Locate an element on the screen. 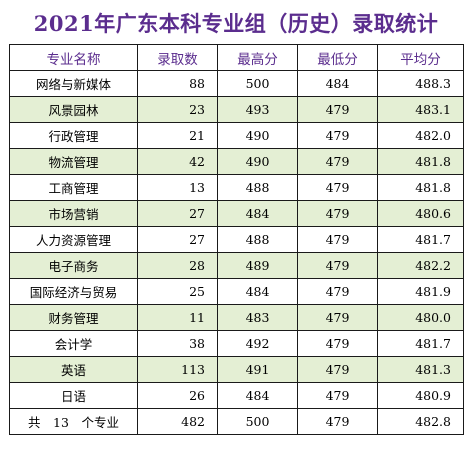  cell-avg-score: 480.0 is located at coordinates (420, 317).